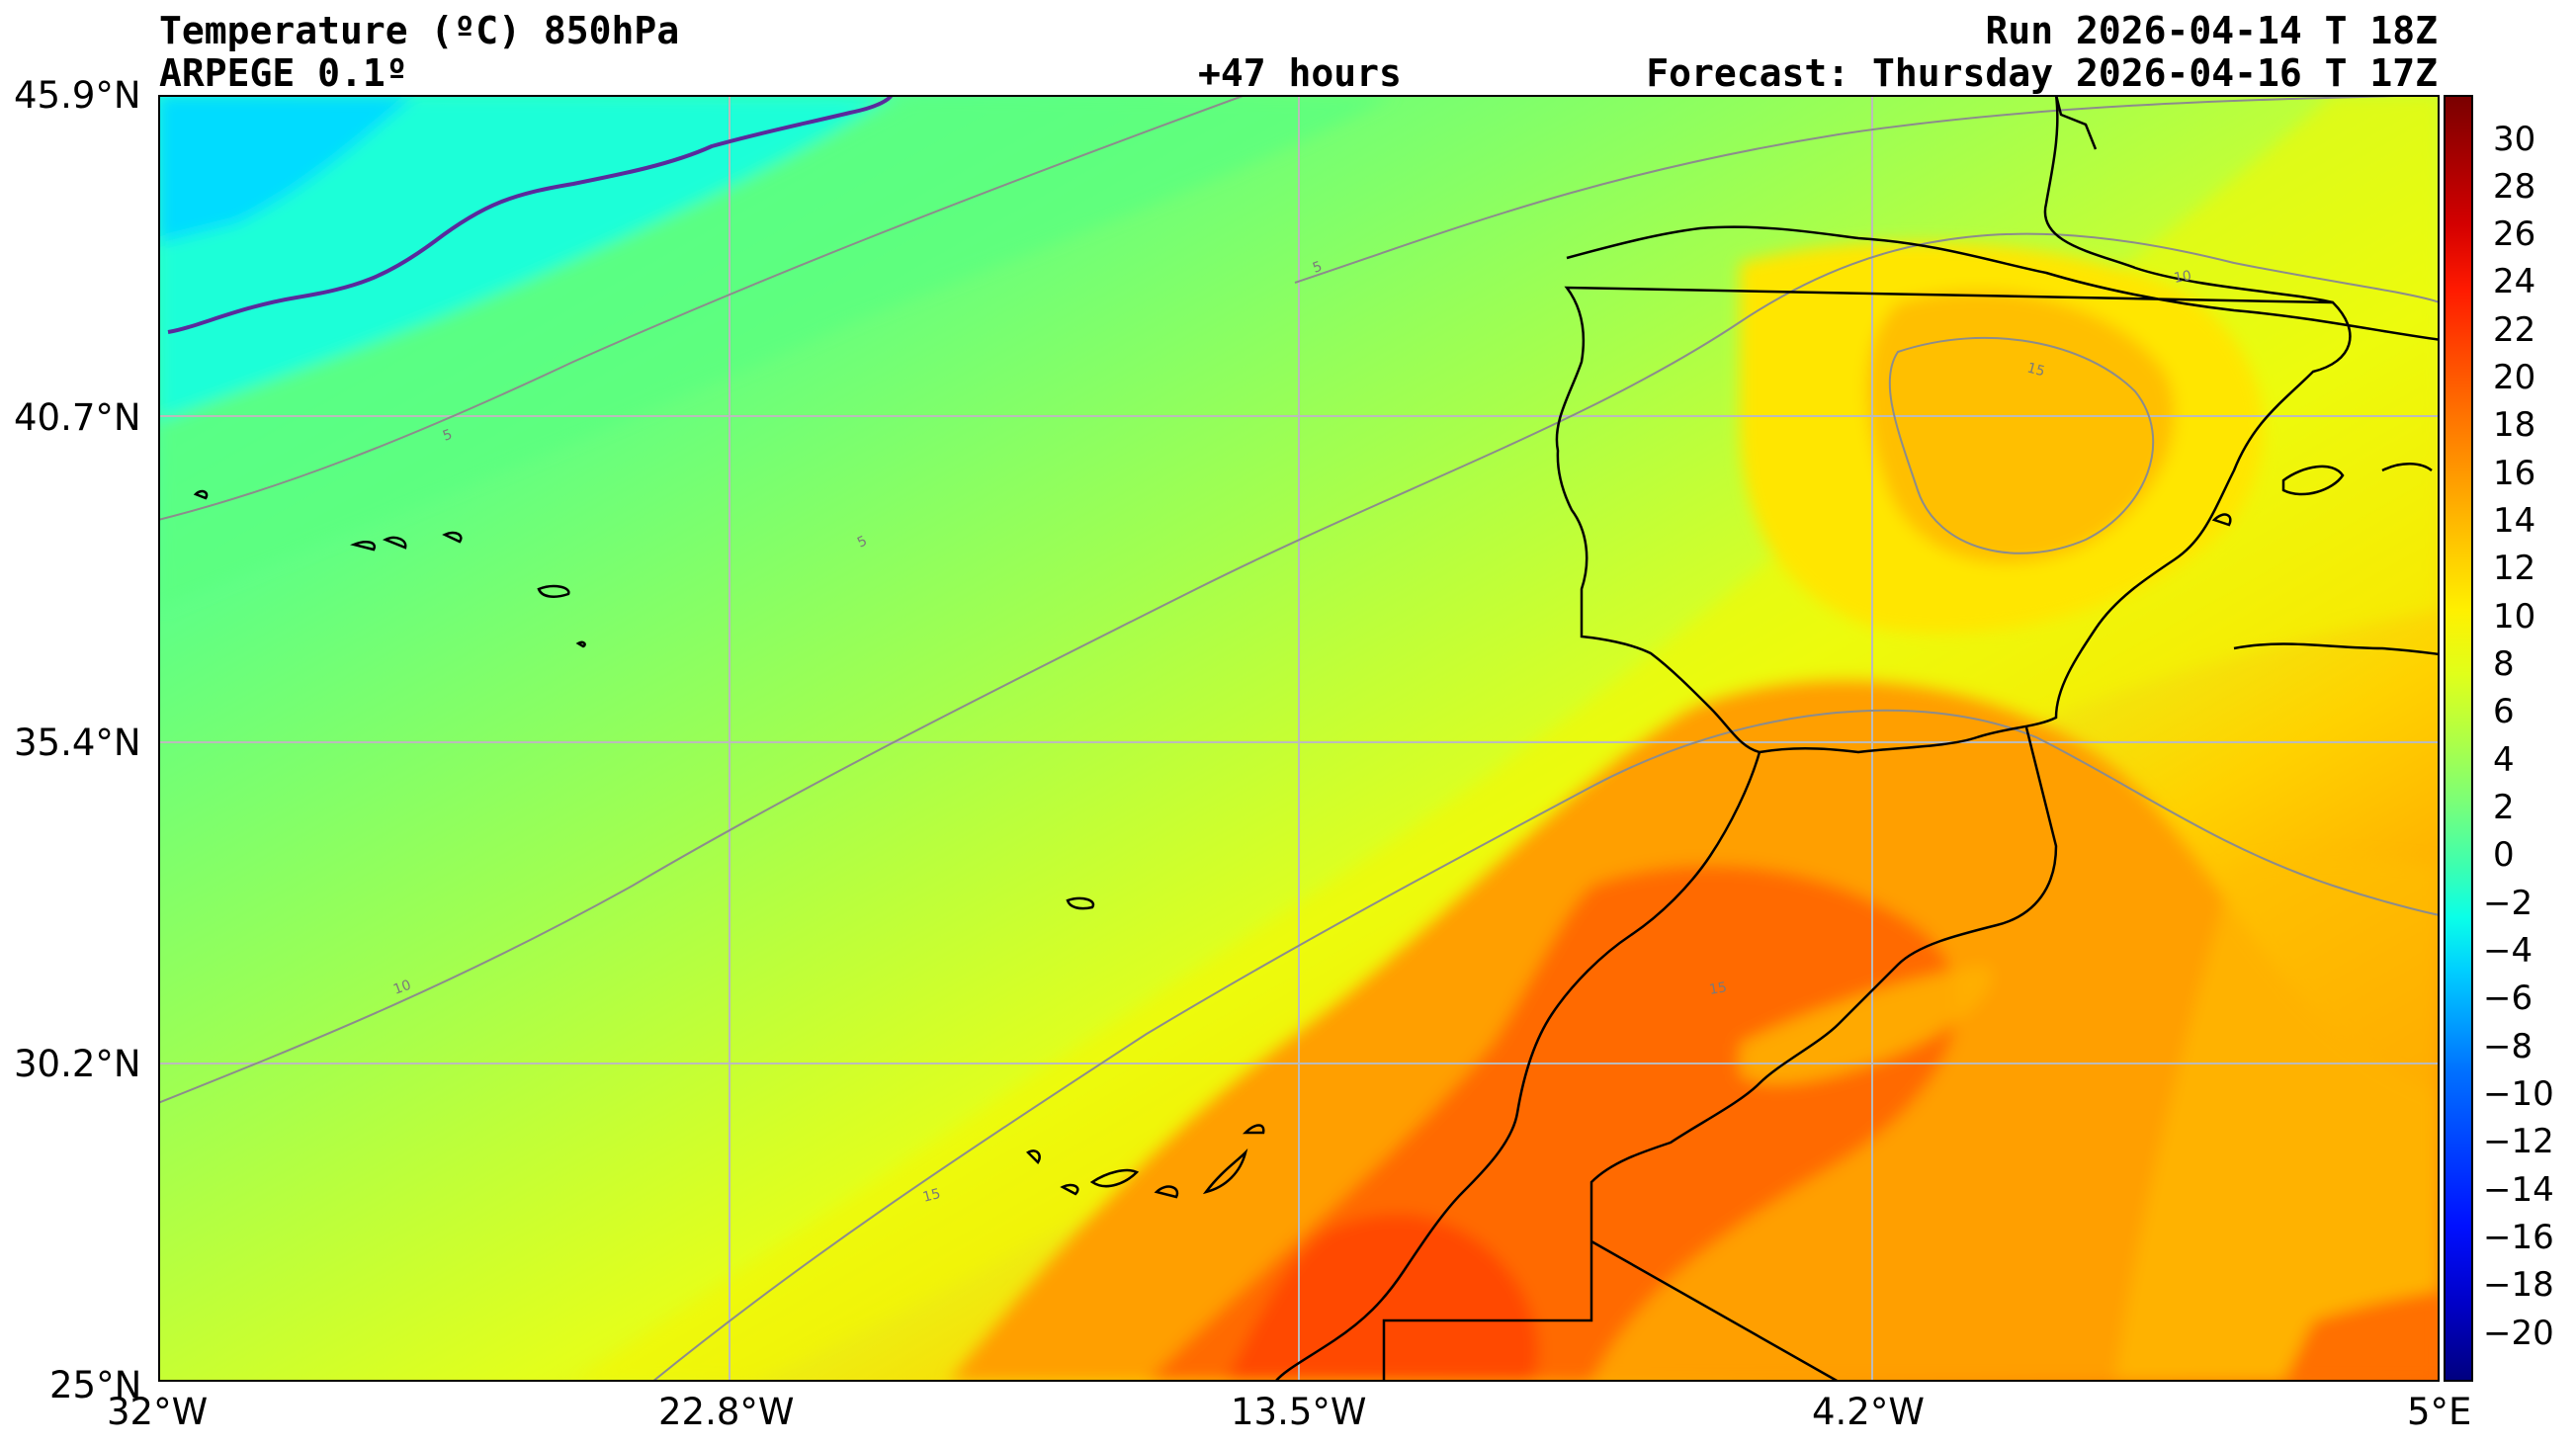 The height and width of the screenshot is (1446, 2576). I want to click on lat-tick-label: 45.9°N, so click(77, 95).